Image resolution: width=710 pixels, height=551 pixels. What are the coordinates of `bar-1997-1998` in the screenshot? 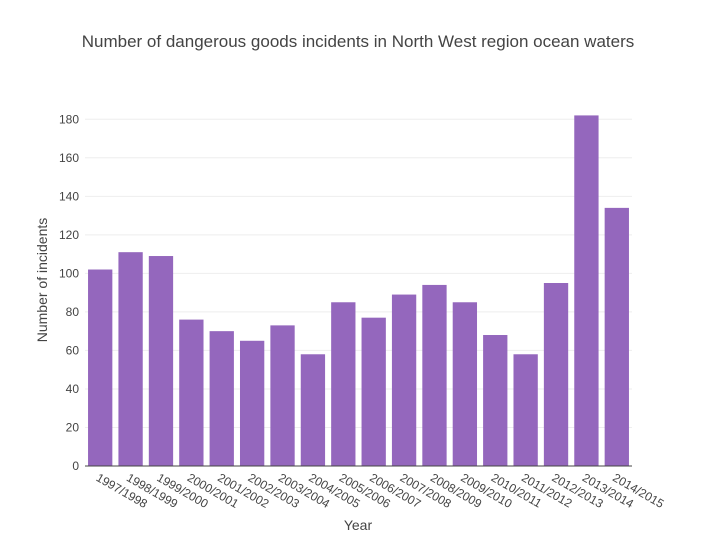 It's located at (100, 367).